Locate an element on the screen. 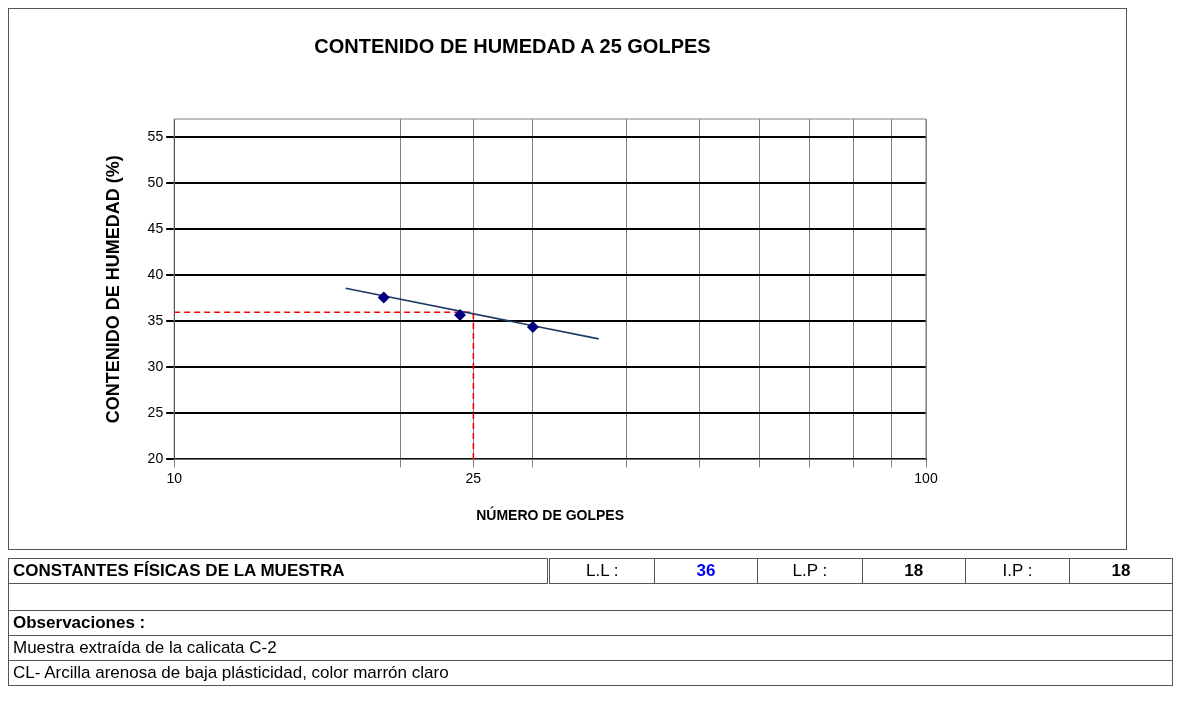 The width and height of the screenshot is (1181, 707). x-tick-label: 25 is located at coordinates (473, 477).